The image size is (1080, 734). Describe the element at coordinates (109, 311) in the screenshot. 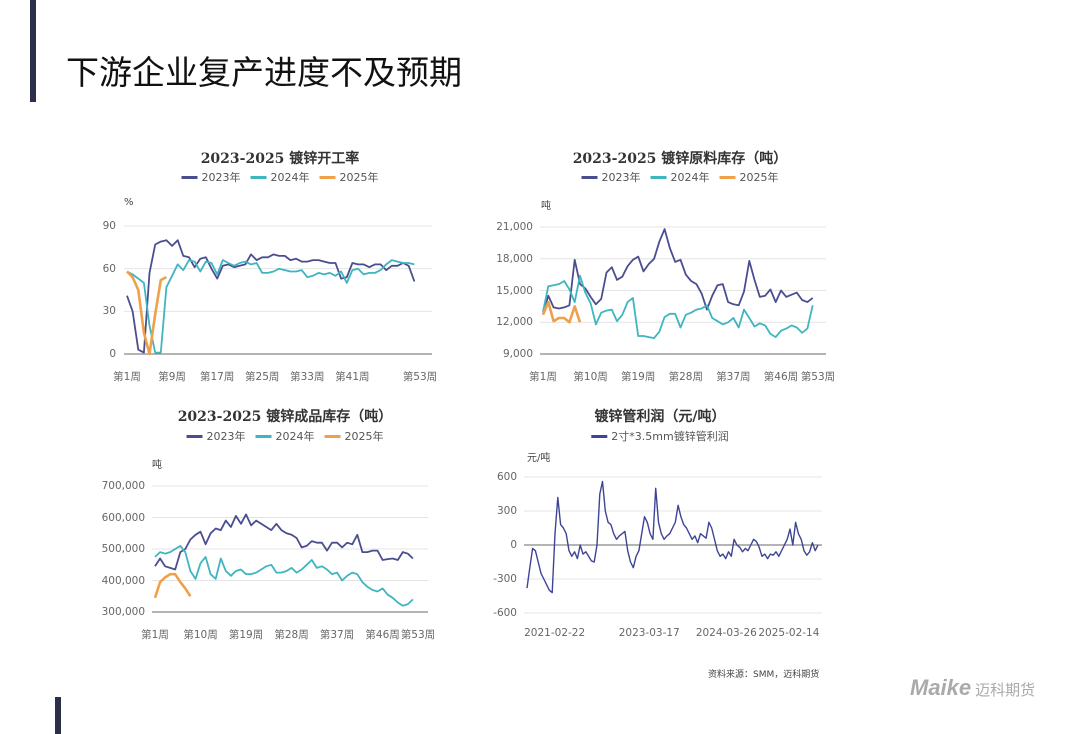

I see `y-tick-label: 30` at that location.